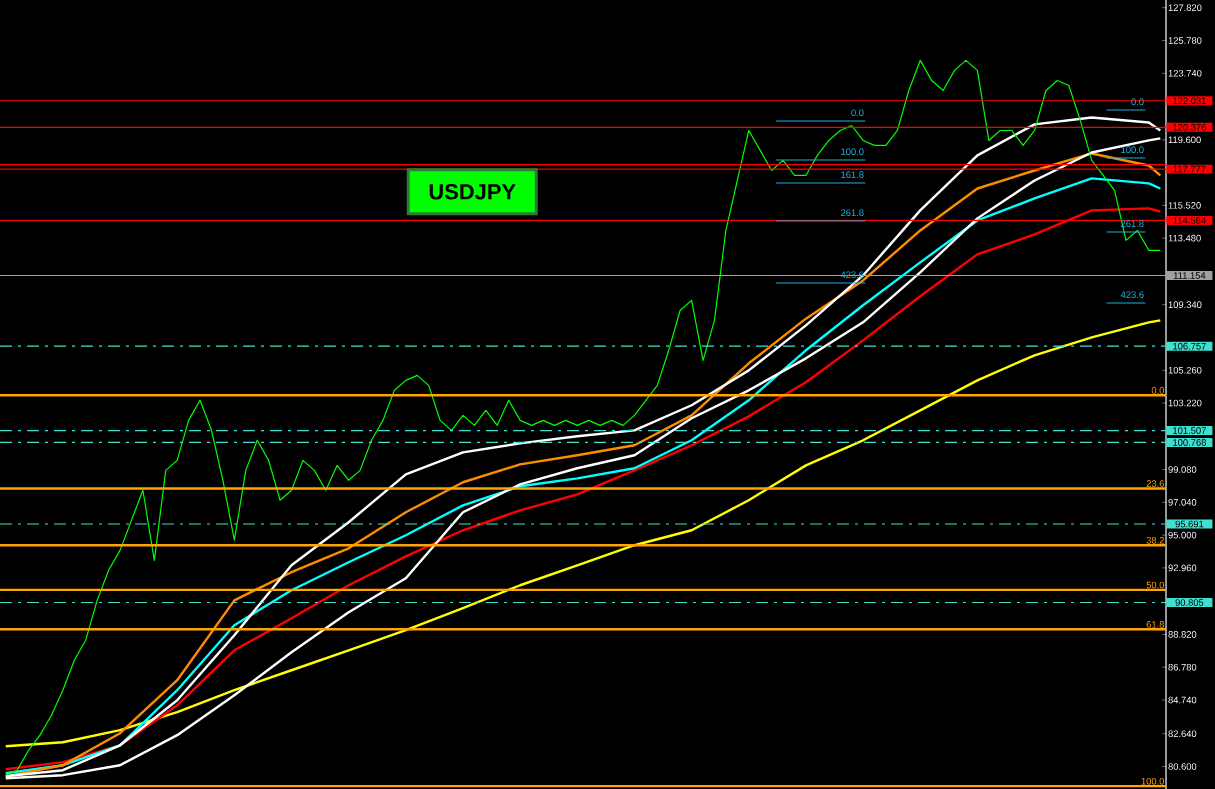 This screenshot has height=789, width=1215. What do you see at coordinates (1155, 540) in the screenshot?
I see `annotation: 38.2` at bounding box center [1155, 540].